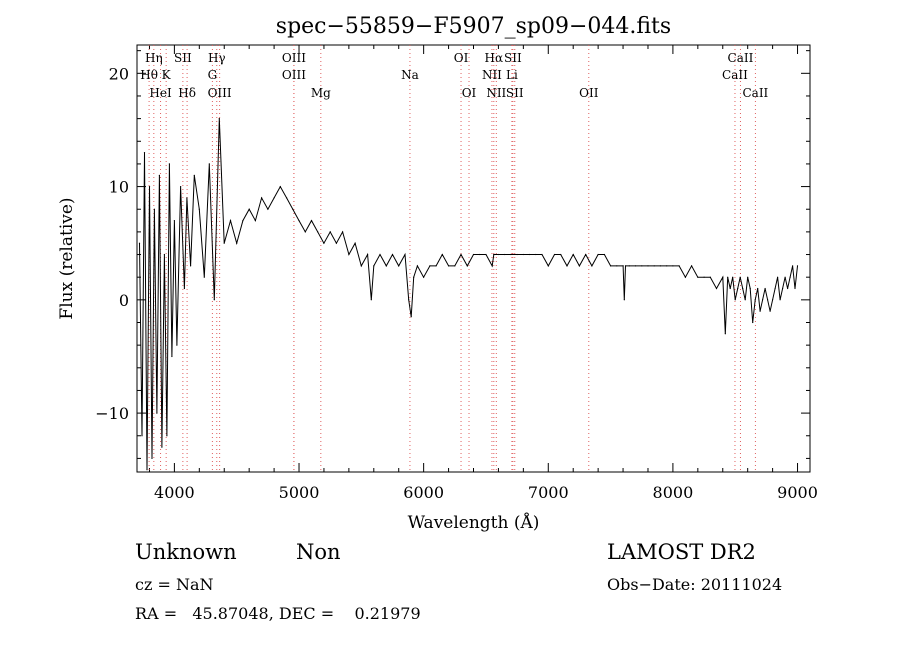 The height and width of the screenshot is (650, 900). What do you see at coordinates (797, 492) in the screenshot?
I see `x-tick-label: 9000` at bounding box center [797, 492].